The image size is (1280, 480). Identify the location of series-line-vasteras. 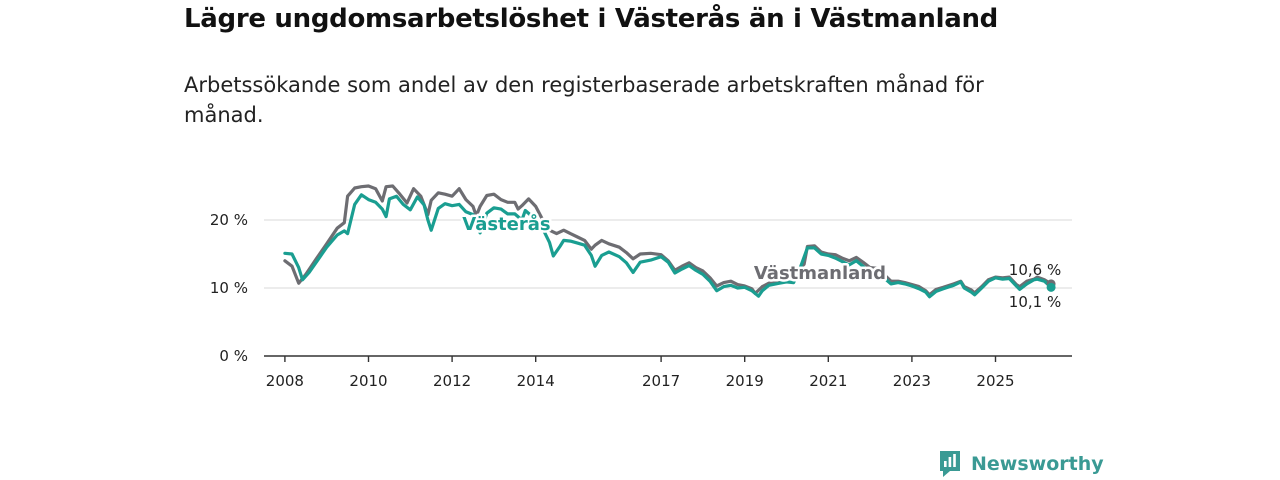
(668, 246).